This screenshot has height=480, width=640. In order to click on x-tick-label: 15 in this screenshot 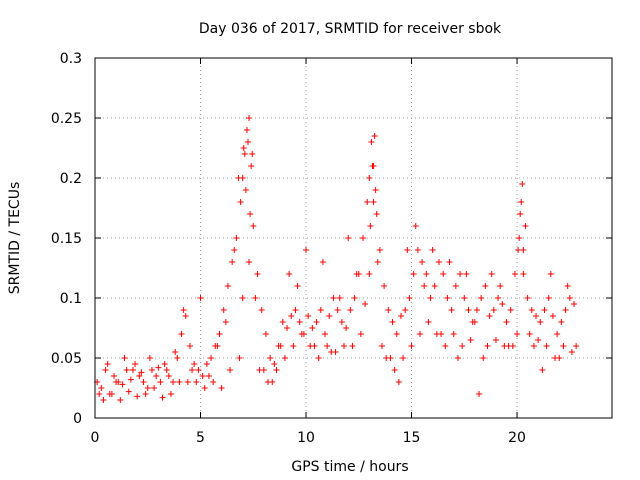, I will do `click(412, 438)`.